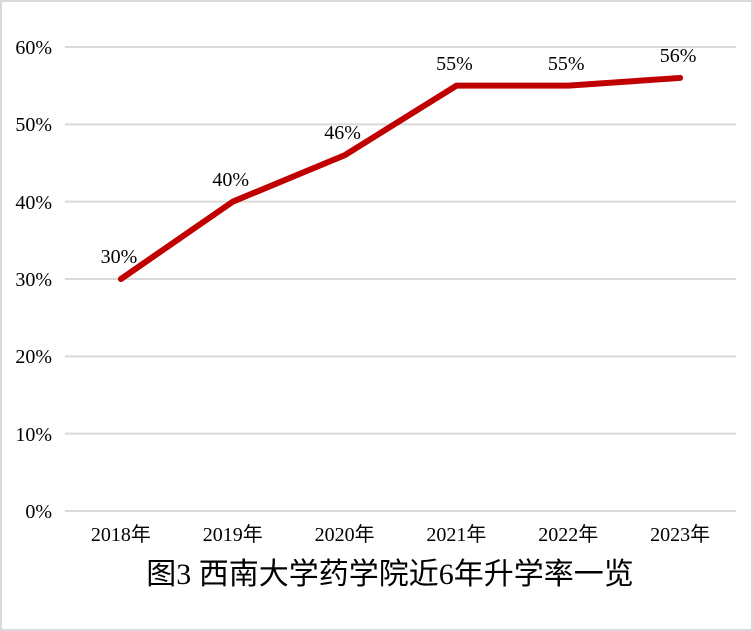 The width and height of the screenshot is (753, 631). What do you see at coordinates (231, 179) in the screenshot?
I see `data-label: 40%` at bounding box center [231, 179].